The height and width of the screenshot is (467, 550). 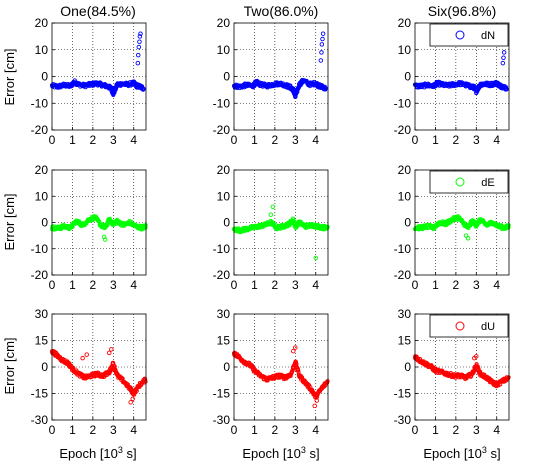 I want to click on panel-frame-dn-two, so click(x=281, y=76).